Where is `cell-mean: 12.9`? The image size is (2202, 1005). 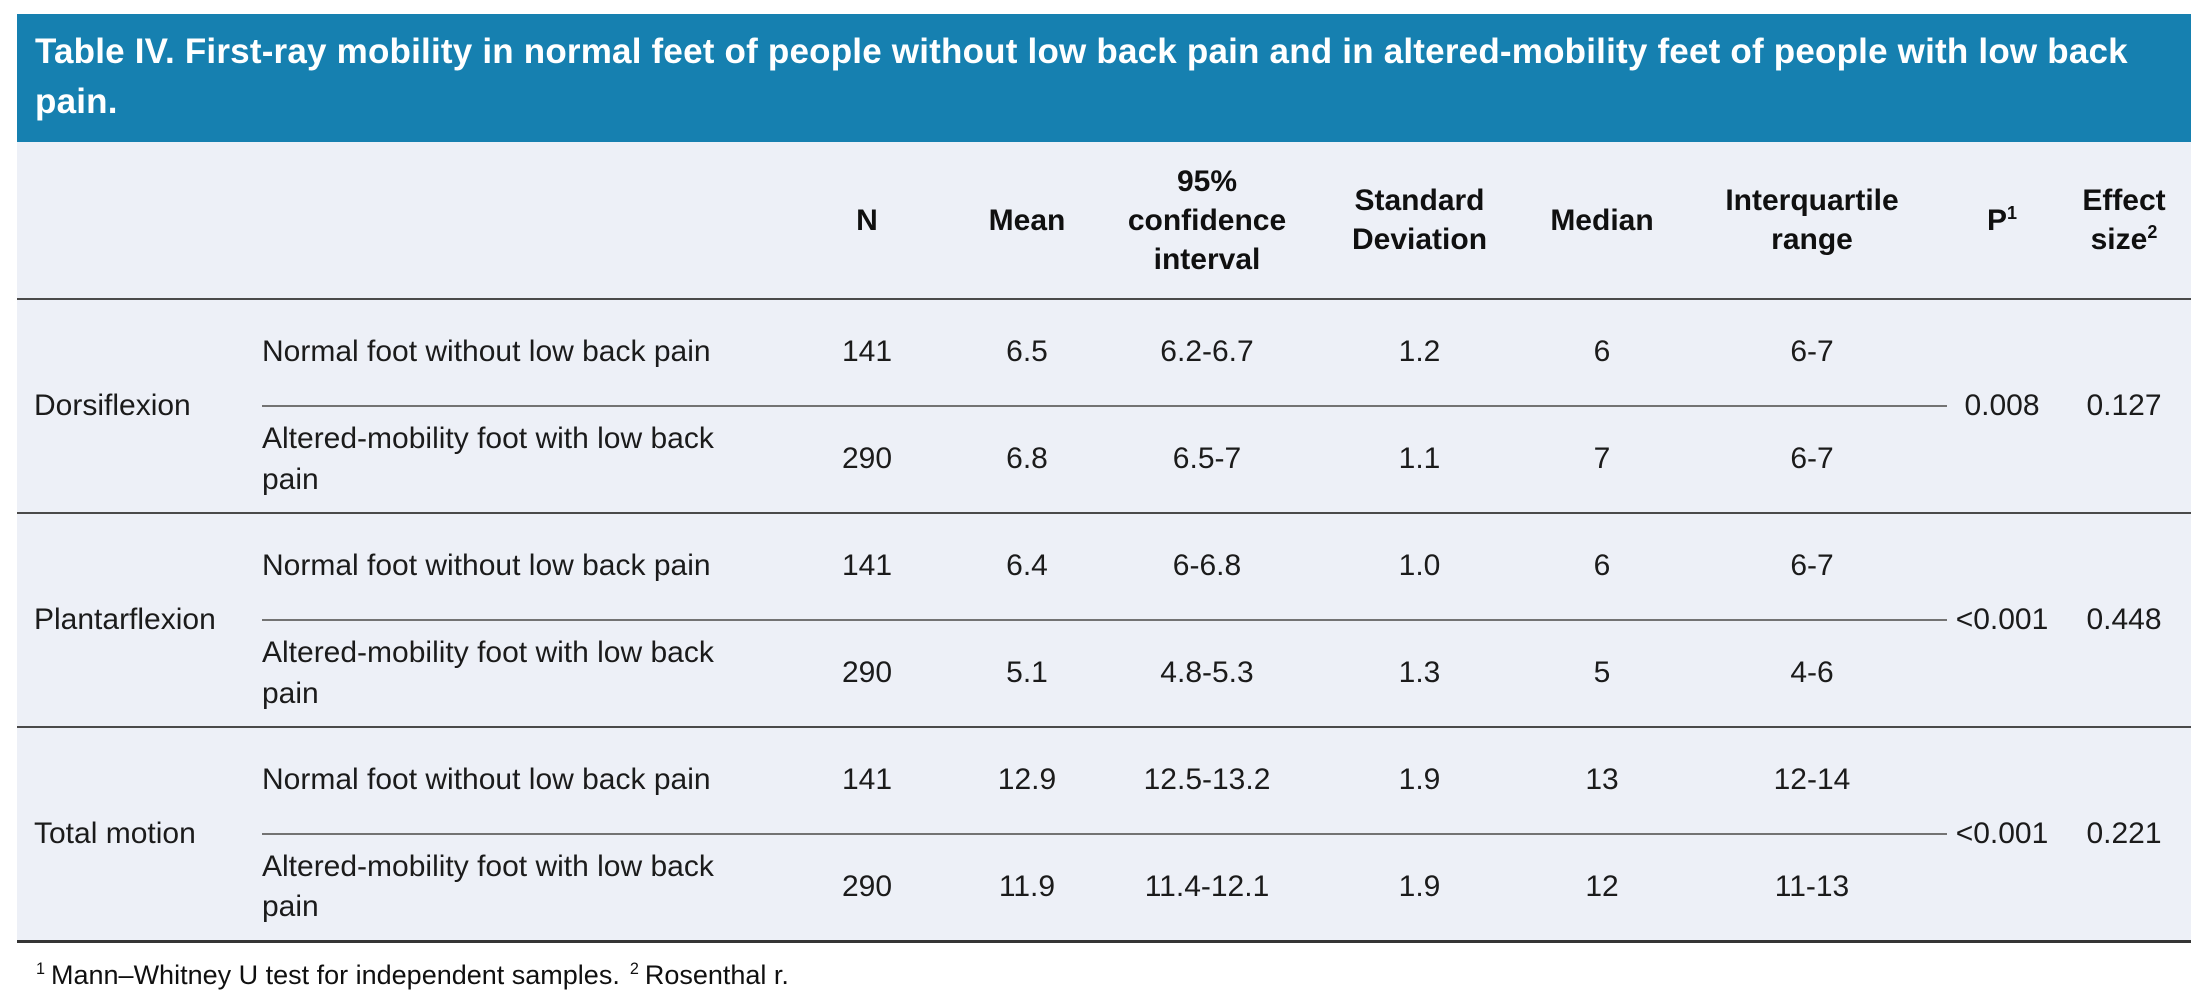
cell-mean: 12.9 is located at coordinates (1027, 781).